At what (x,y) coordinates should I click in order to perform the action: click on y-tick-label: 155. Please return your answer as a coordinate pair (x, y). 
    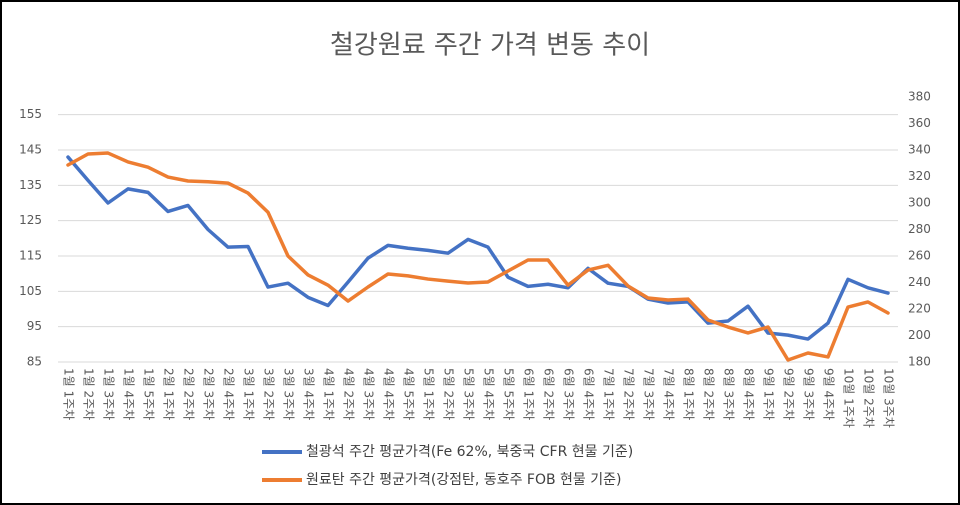
    Looking at the image, I should click on (30, 114).